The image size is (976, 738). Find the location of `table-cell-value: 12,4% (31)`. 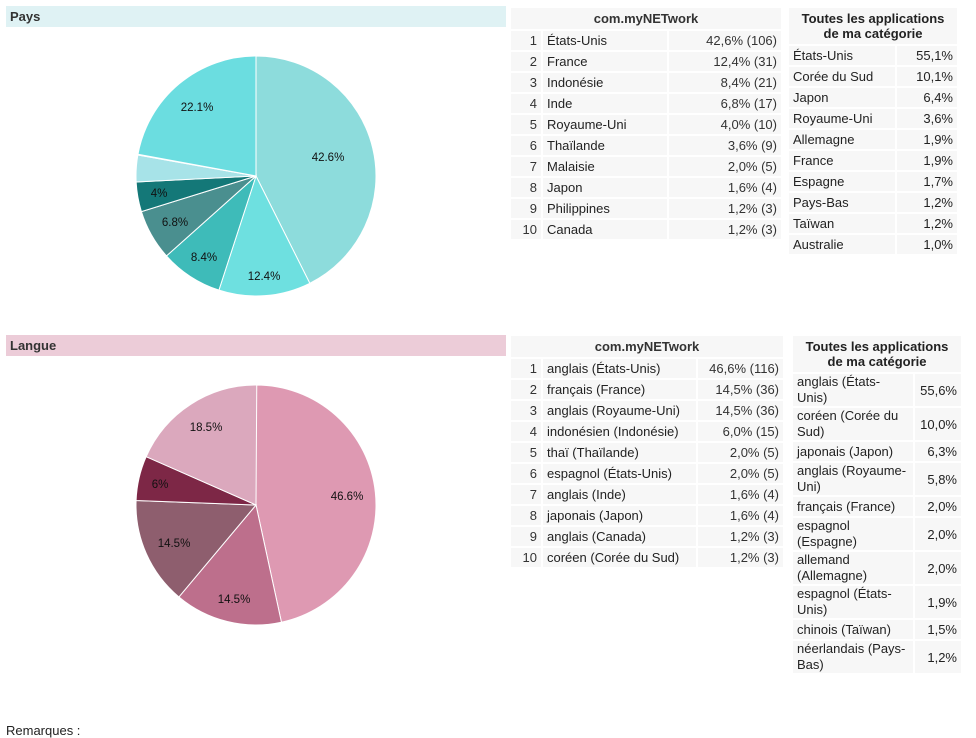

table-cell-value: 12,4% (31) is located at coordinates (725, 61).